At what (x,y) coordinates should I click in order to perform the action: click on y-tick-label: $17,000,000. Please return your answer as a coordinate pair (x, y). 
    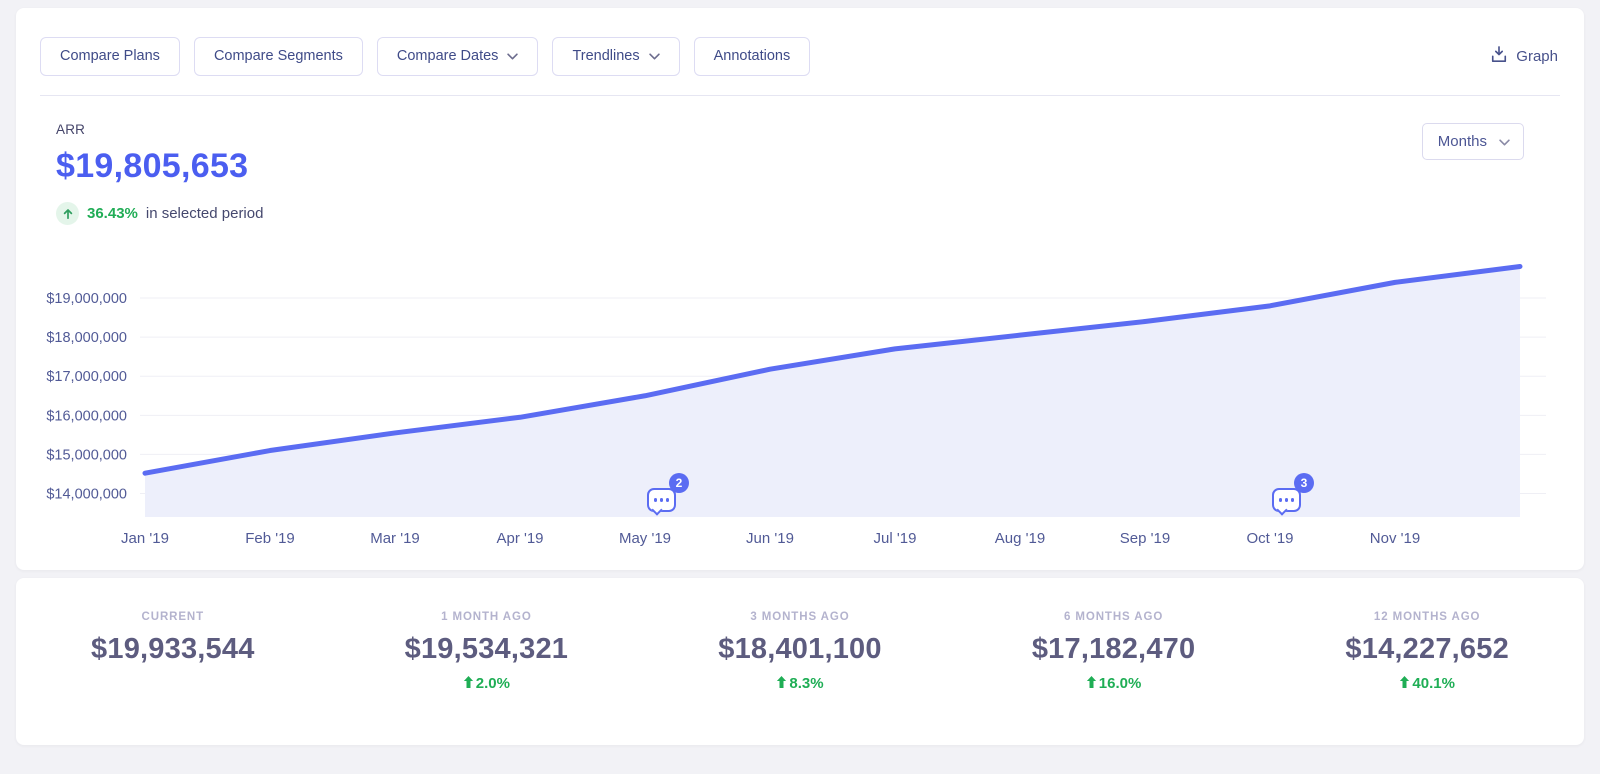
    Looking at the image, I should click on (86, 377).